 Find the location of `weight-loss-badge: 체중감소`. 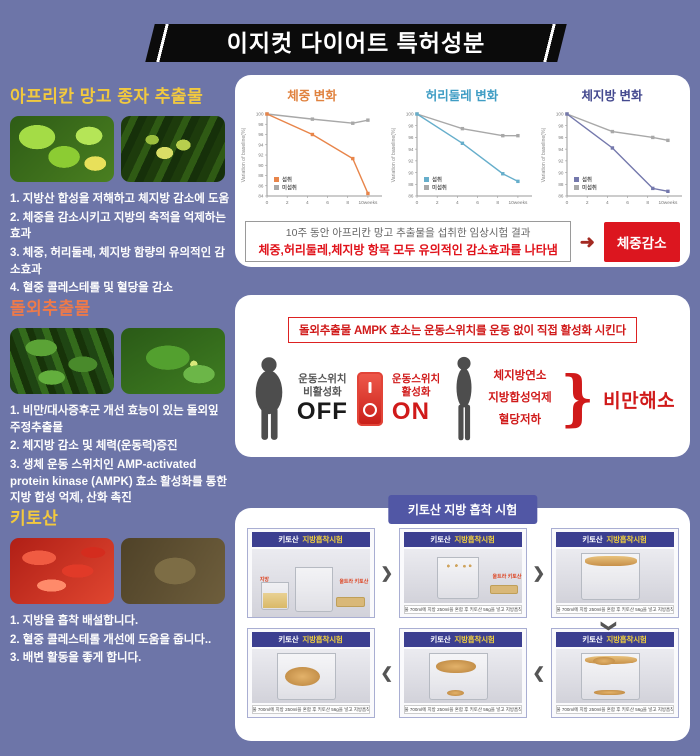

weight-loss-badge: 체중감소 is located at coordinates (641, 241).